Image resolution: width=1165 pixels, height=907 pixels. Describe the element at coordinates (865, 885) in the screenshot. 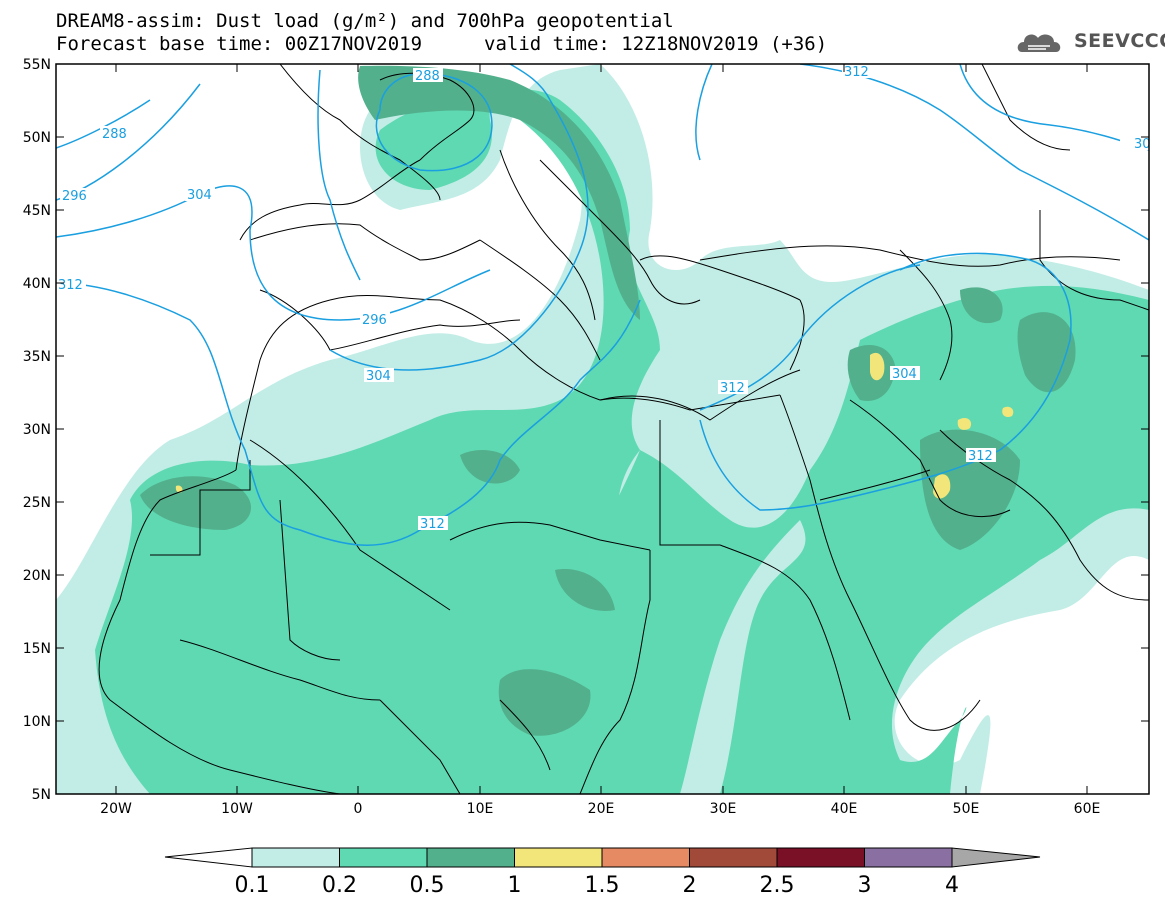

I see `colorbar-label: 3` at that location.